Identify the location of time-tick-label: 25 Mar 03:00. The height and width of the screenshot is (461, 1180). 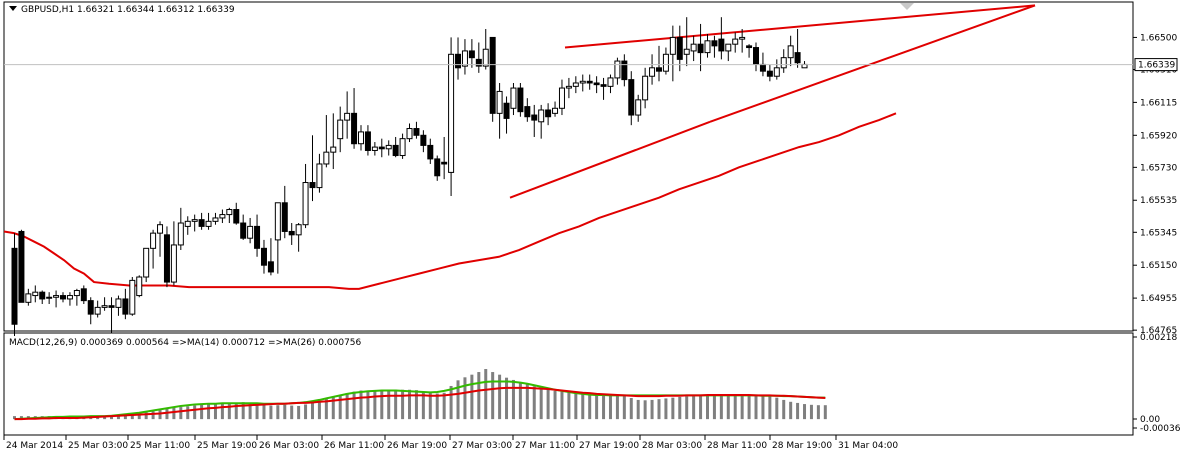
(98, 446).